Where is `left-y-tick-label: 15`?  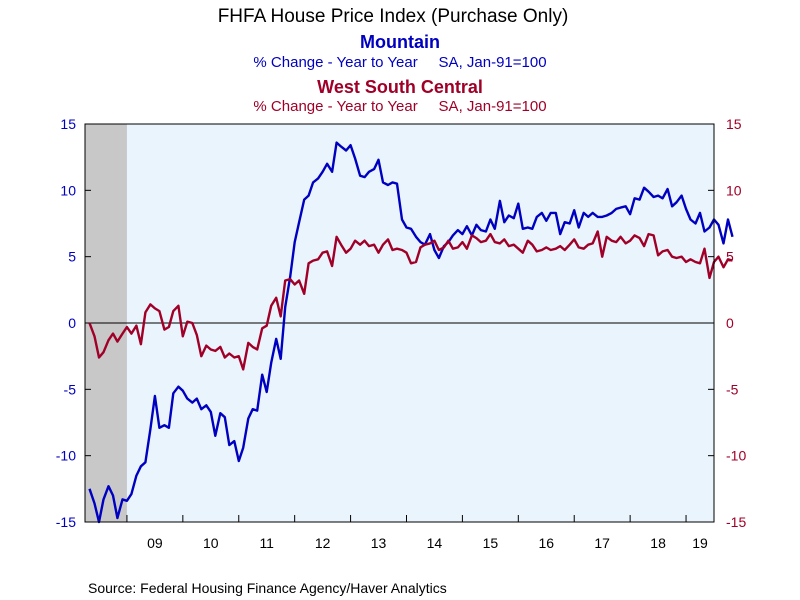 left-y-tick-label: 15 is located at coordinates (68, 124).